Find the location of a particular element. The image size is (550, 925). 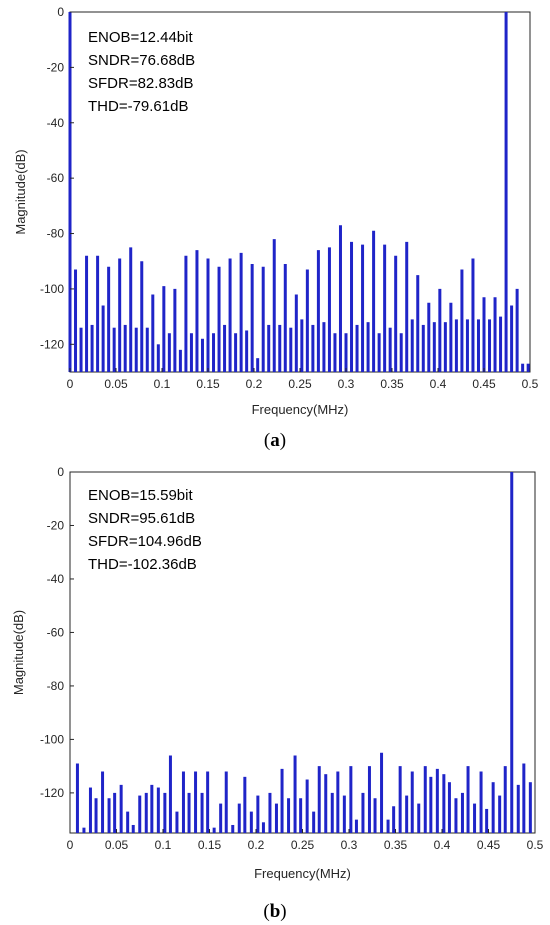

metric-annotation: THD=-79.61dB is located at coordinates (138, 106).